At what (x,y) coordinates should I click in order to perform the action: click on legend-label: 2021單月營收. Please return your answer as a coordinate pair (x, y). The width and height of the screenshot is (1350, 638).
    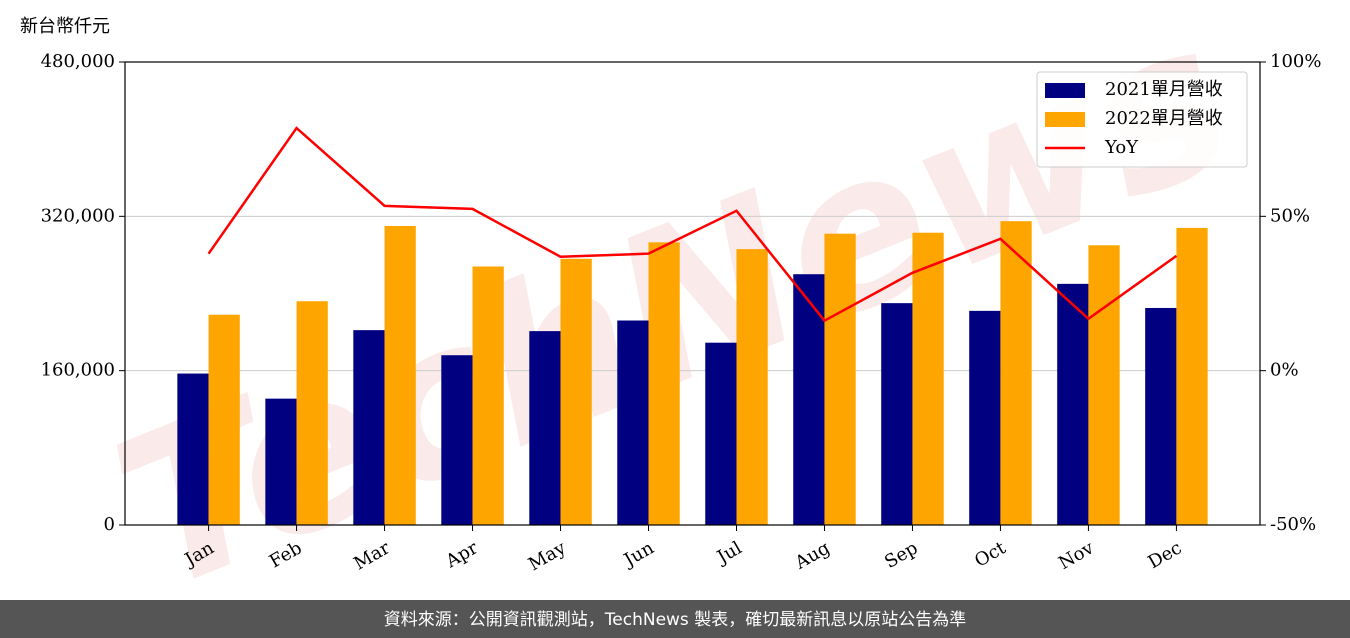
    Looking at the image, I should click on (1164, 89).